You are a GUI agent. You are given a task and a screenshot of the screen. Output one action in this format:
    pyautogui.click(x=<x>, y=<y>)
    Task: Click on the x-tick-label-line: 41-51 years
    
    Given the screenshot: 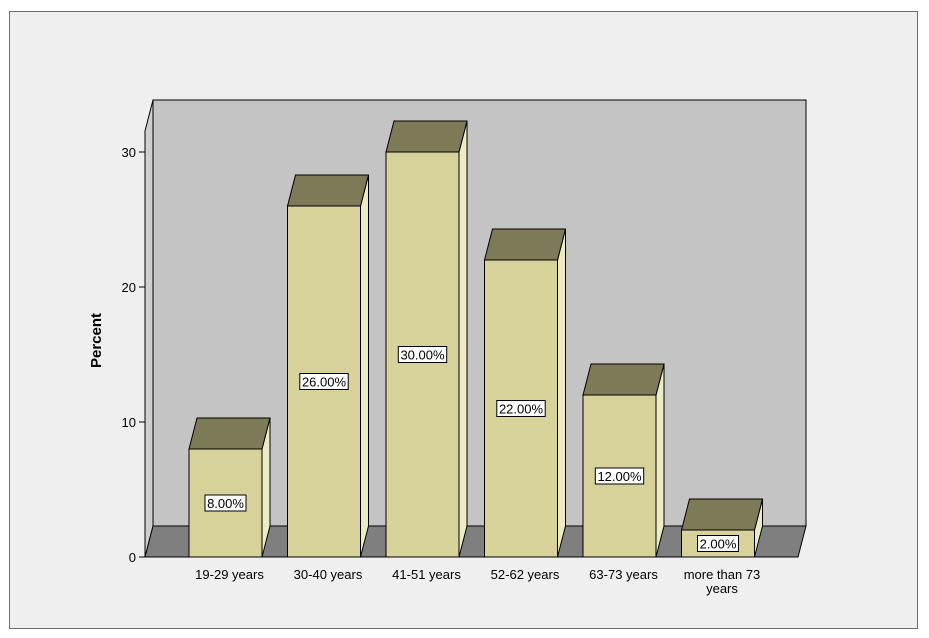 What is the action you would take?
    pyautogui.click(x=426, y=574)
    